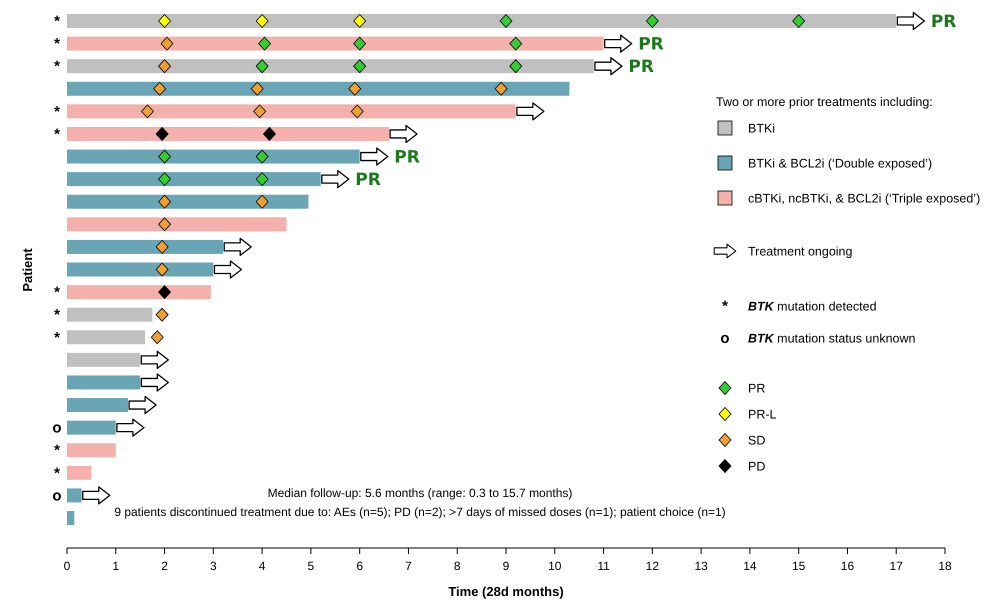 The width and height of the screenshot is (995, 603). What do you see at coordinates (27, 270) in the screenshot?
I see `y-axis-title: Patient` at bounding box center [27, 270].